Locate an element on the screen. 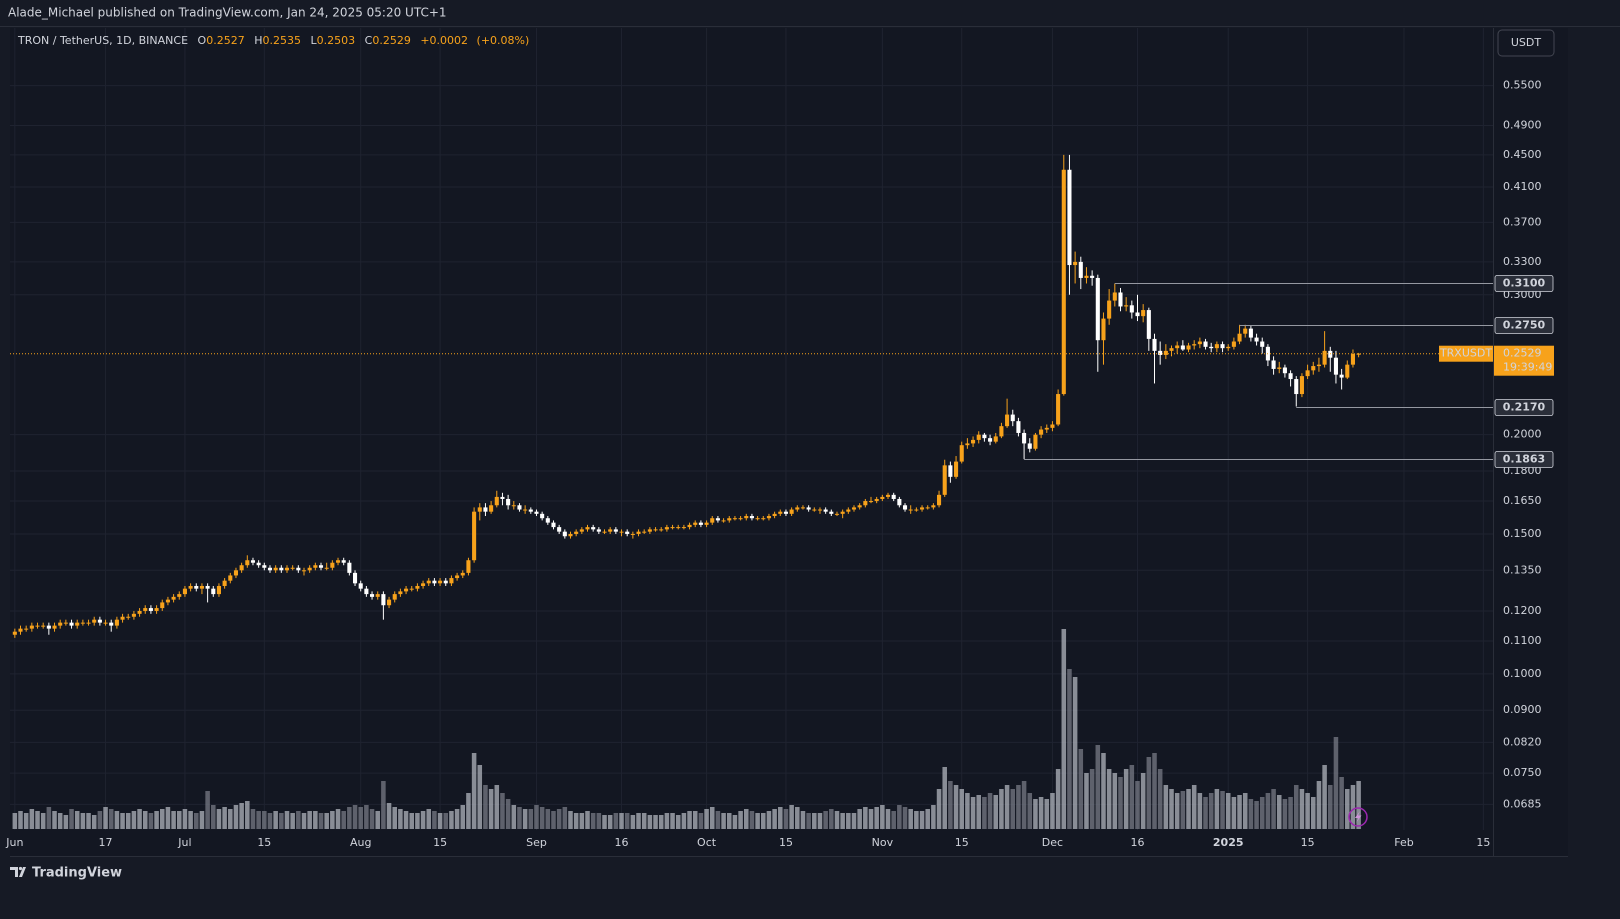  replay-icon is located at coordinates (1358, 817).